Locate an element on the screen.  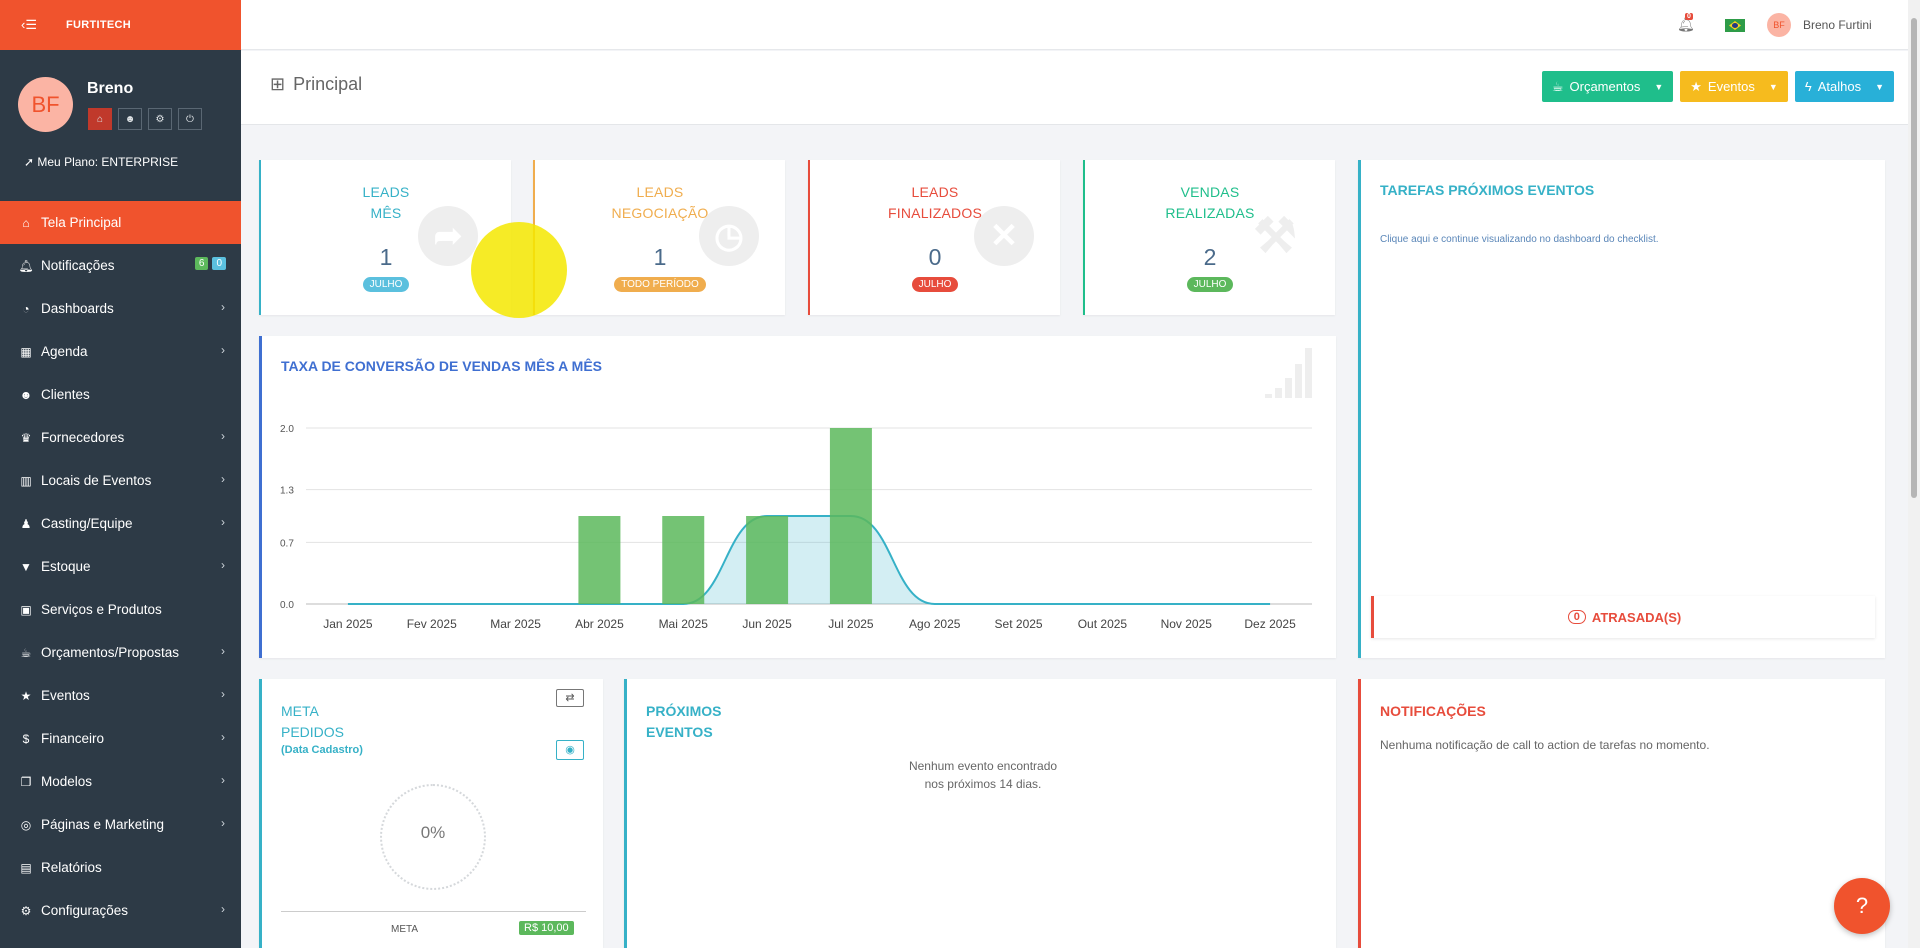
sidebar-item-notifica-es: 🔔︎ Notificações 6 0 is located at coordinates (120, 265).